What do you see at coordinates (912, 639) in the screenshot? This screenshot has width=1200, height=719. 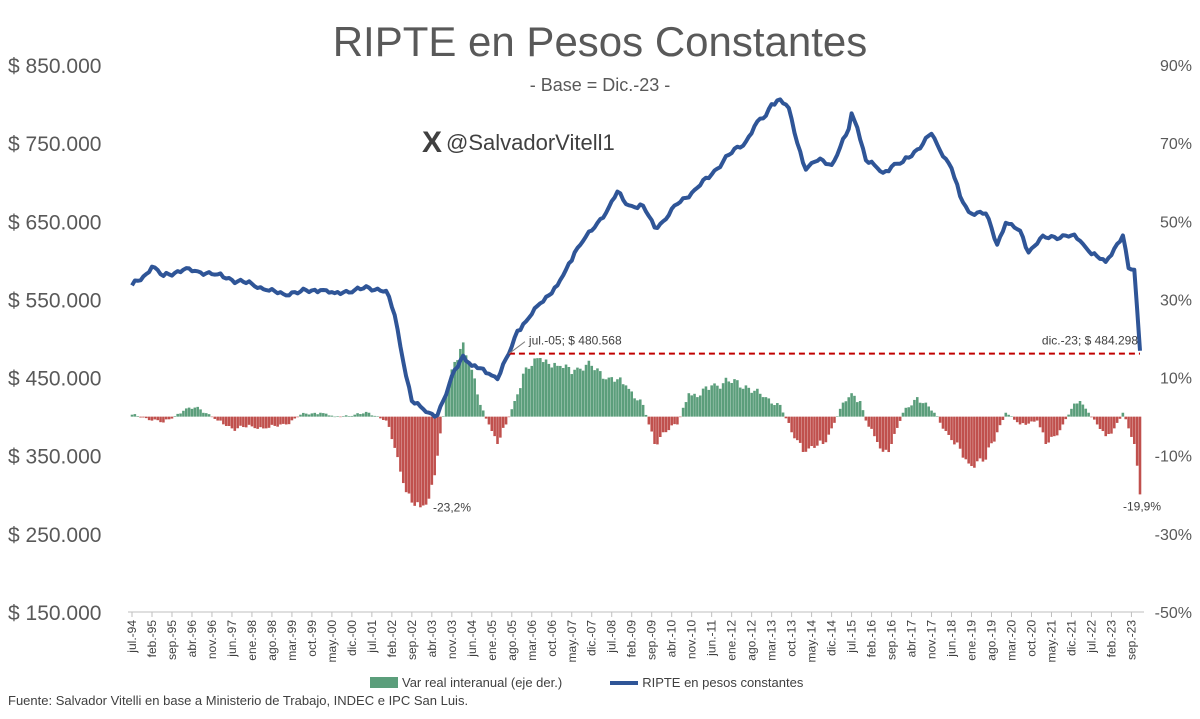 I see `x-tick-label: abr.-17` at bounding box center [912, 639].